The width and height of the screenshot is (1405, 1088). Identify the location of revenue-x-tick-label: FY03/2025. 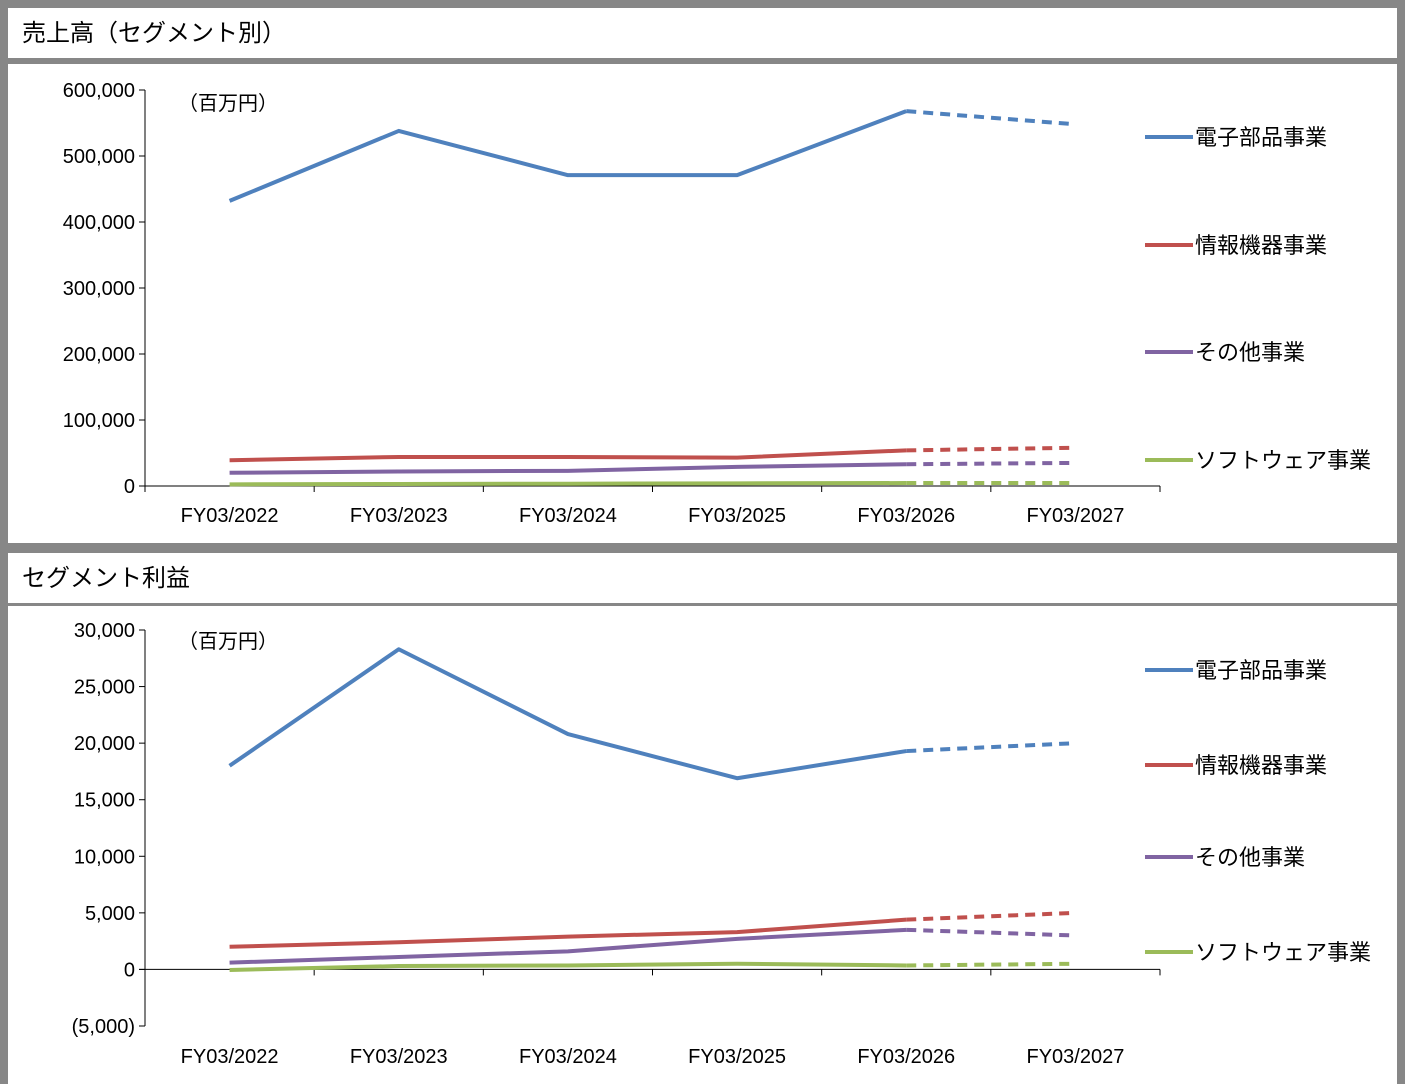
(737, 516).